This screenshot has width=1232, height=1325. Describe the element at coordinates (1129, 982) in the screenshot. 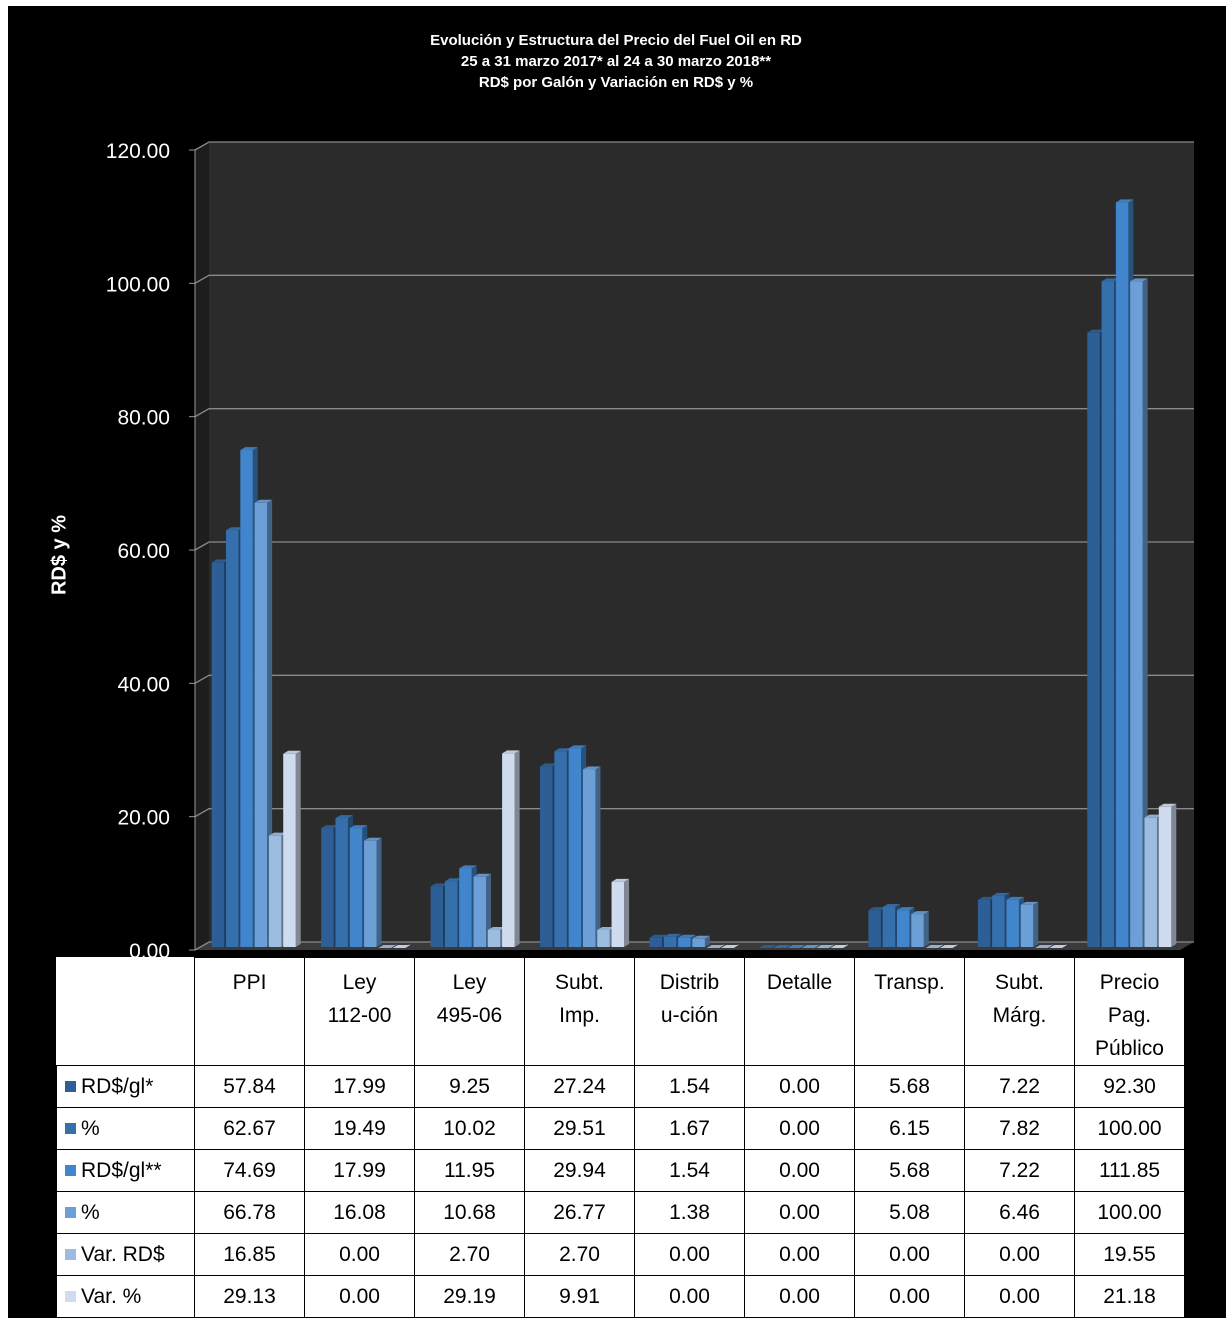

I see `category-label-line: Precio` at that location.